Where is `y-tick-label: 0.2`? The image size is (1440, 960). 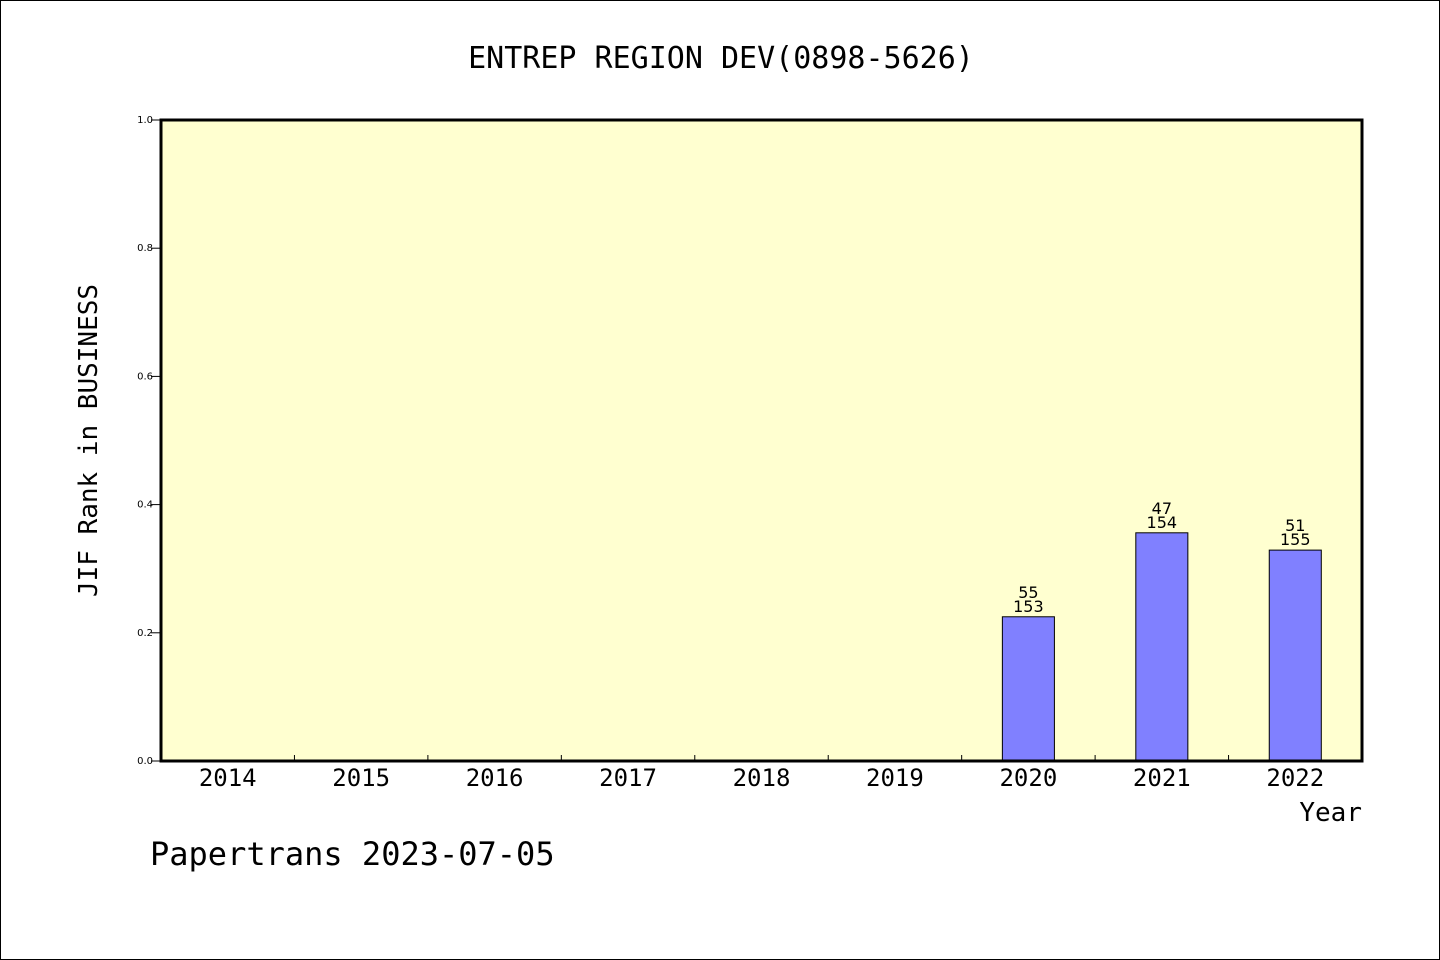
y-tick-label: 0.2 is located at coordinates (145, 633).